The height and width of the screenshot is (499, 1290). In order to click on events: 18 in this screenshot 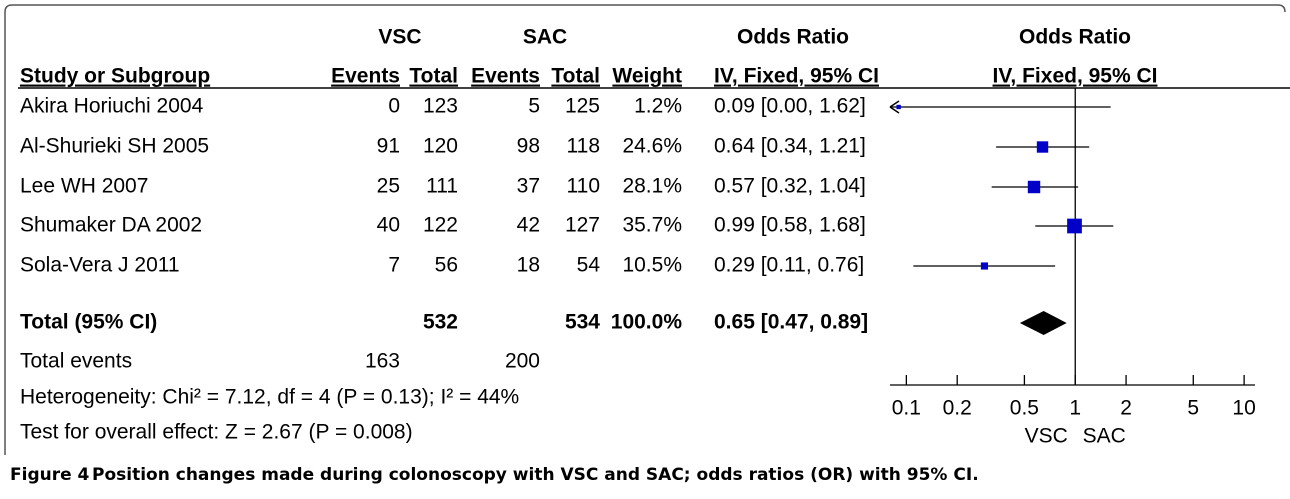, I will do `click(528, 265)`.